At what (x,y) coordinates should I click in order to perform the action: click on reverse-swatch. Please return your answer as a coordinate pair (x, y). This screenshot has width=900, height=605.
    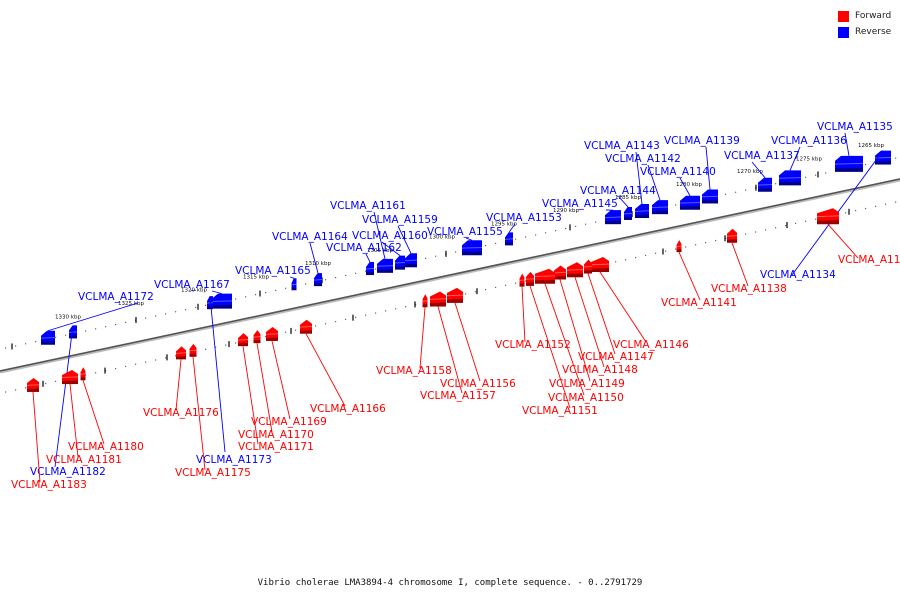
    Looking at the image, I should click on (843, 32).